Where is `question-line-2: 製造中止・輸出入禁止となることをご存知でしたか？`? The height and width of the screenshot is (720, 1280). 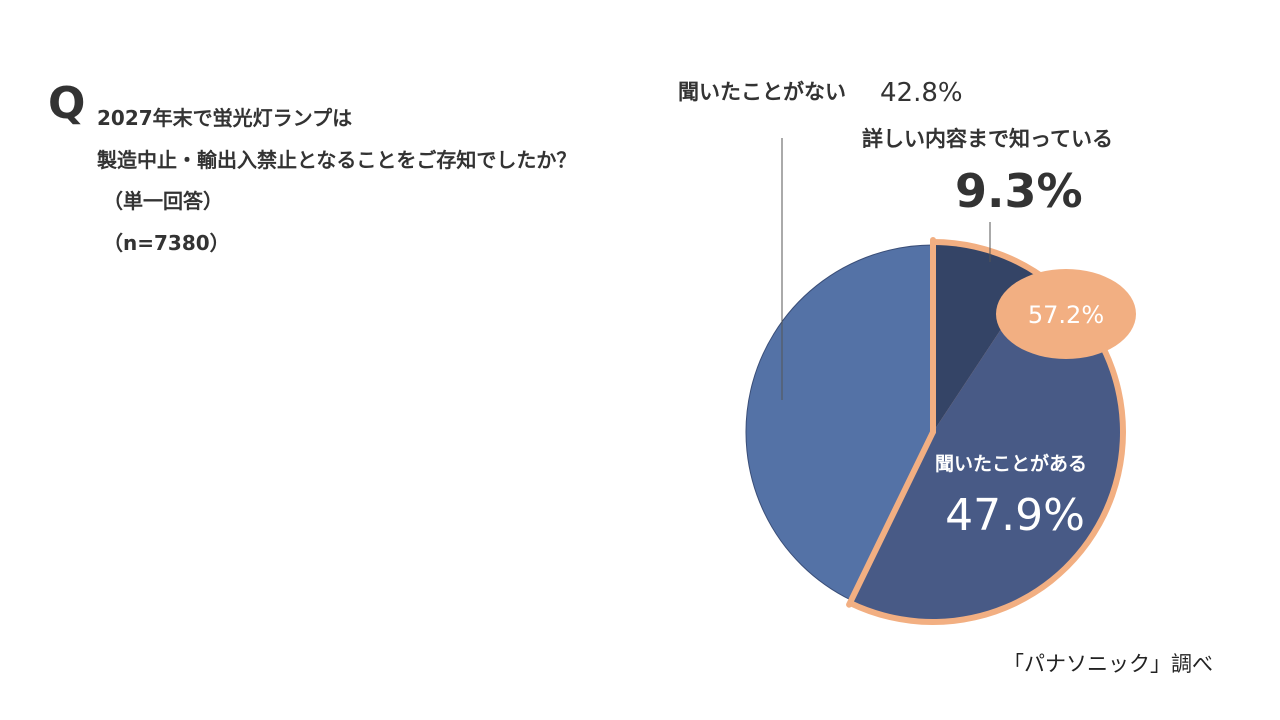
question-line-2: 製造中止・輸出入禁止となることをご存知でしたか？ is located at coordinates (337, 160).